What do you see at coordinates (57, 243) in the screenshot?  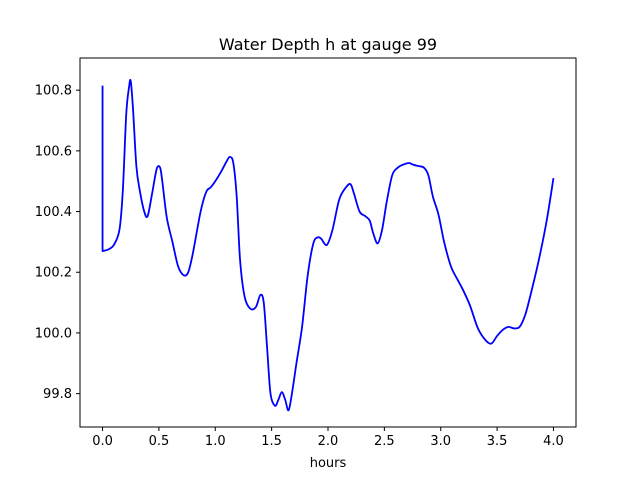 I see `y-axis: 99.8 100.0 100.2 100.4 100.6 100.8` at bounding box center [57, 243].